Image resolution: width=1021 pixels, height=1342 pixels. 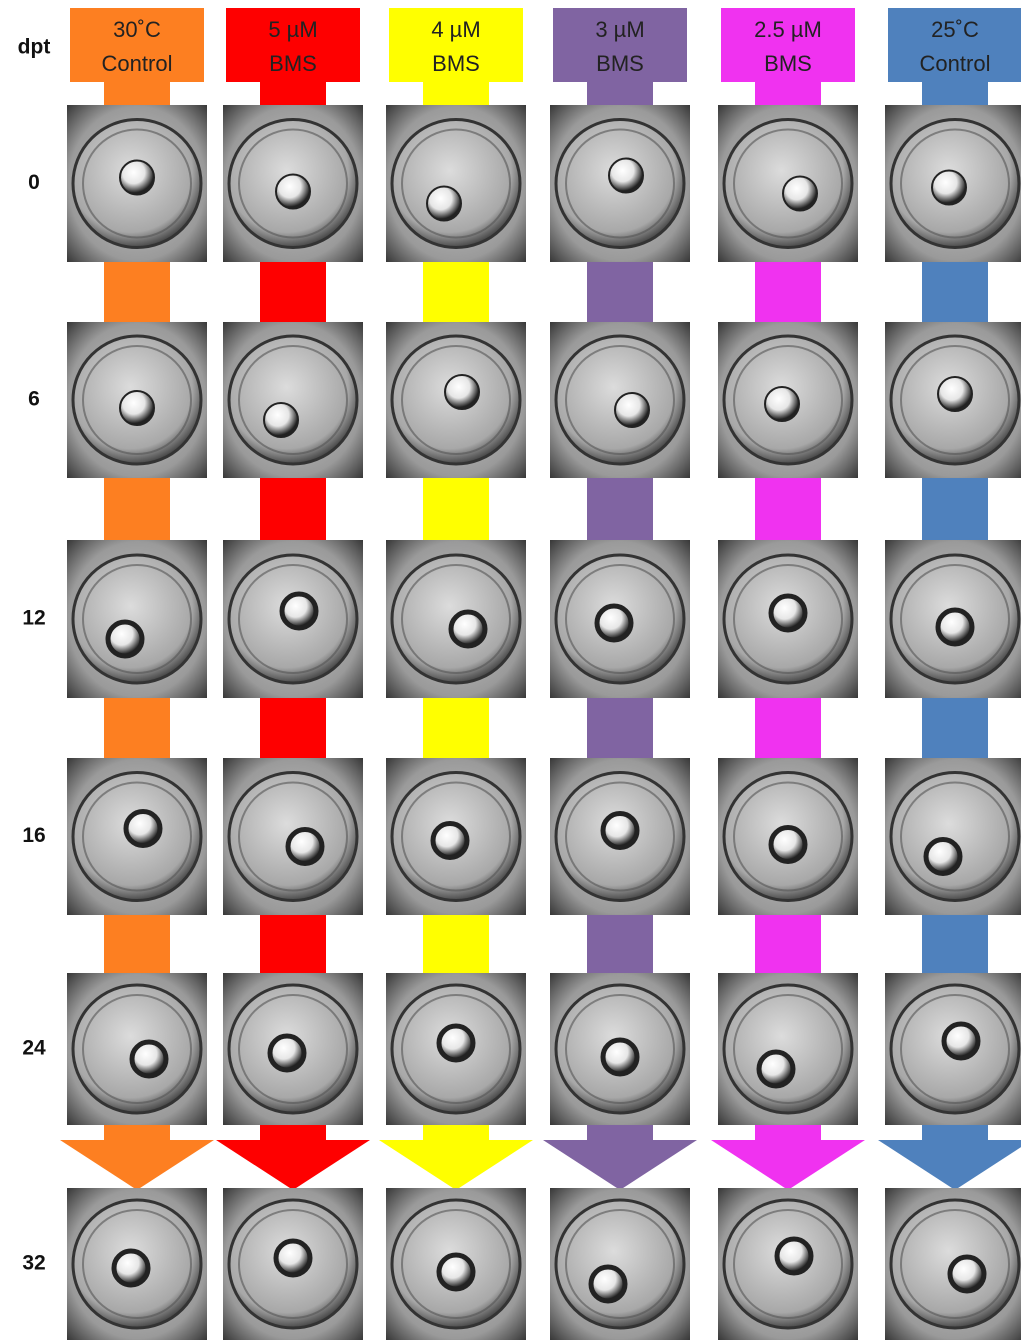 What do you see at coordinates (34, 182) in the screenshot?
I see `row-label: 0` at bounding box center [34, 182].